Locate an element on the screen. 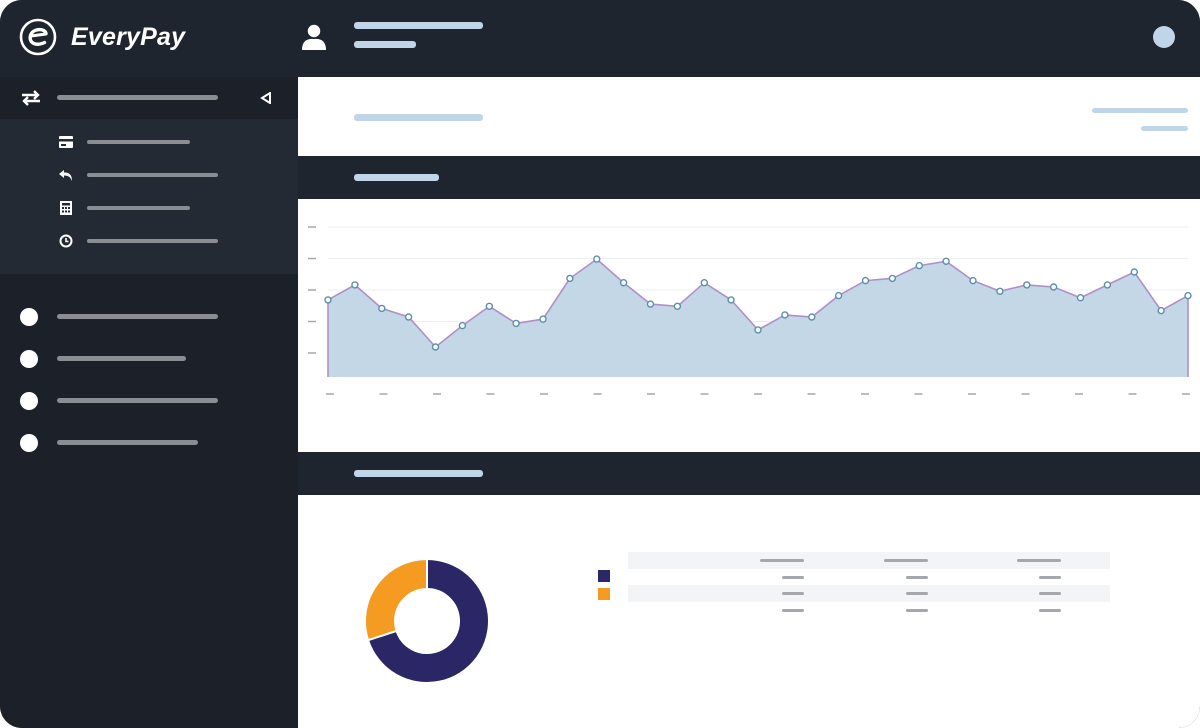 This screenshot has width=1200, height=728. sidebar-group-header is located at coordinates (149, 98).